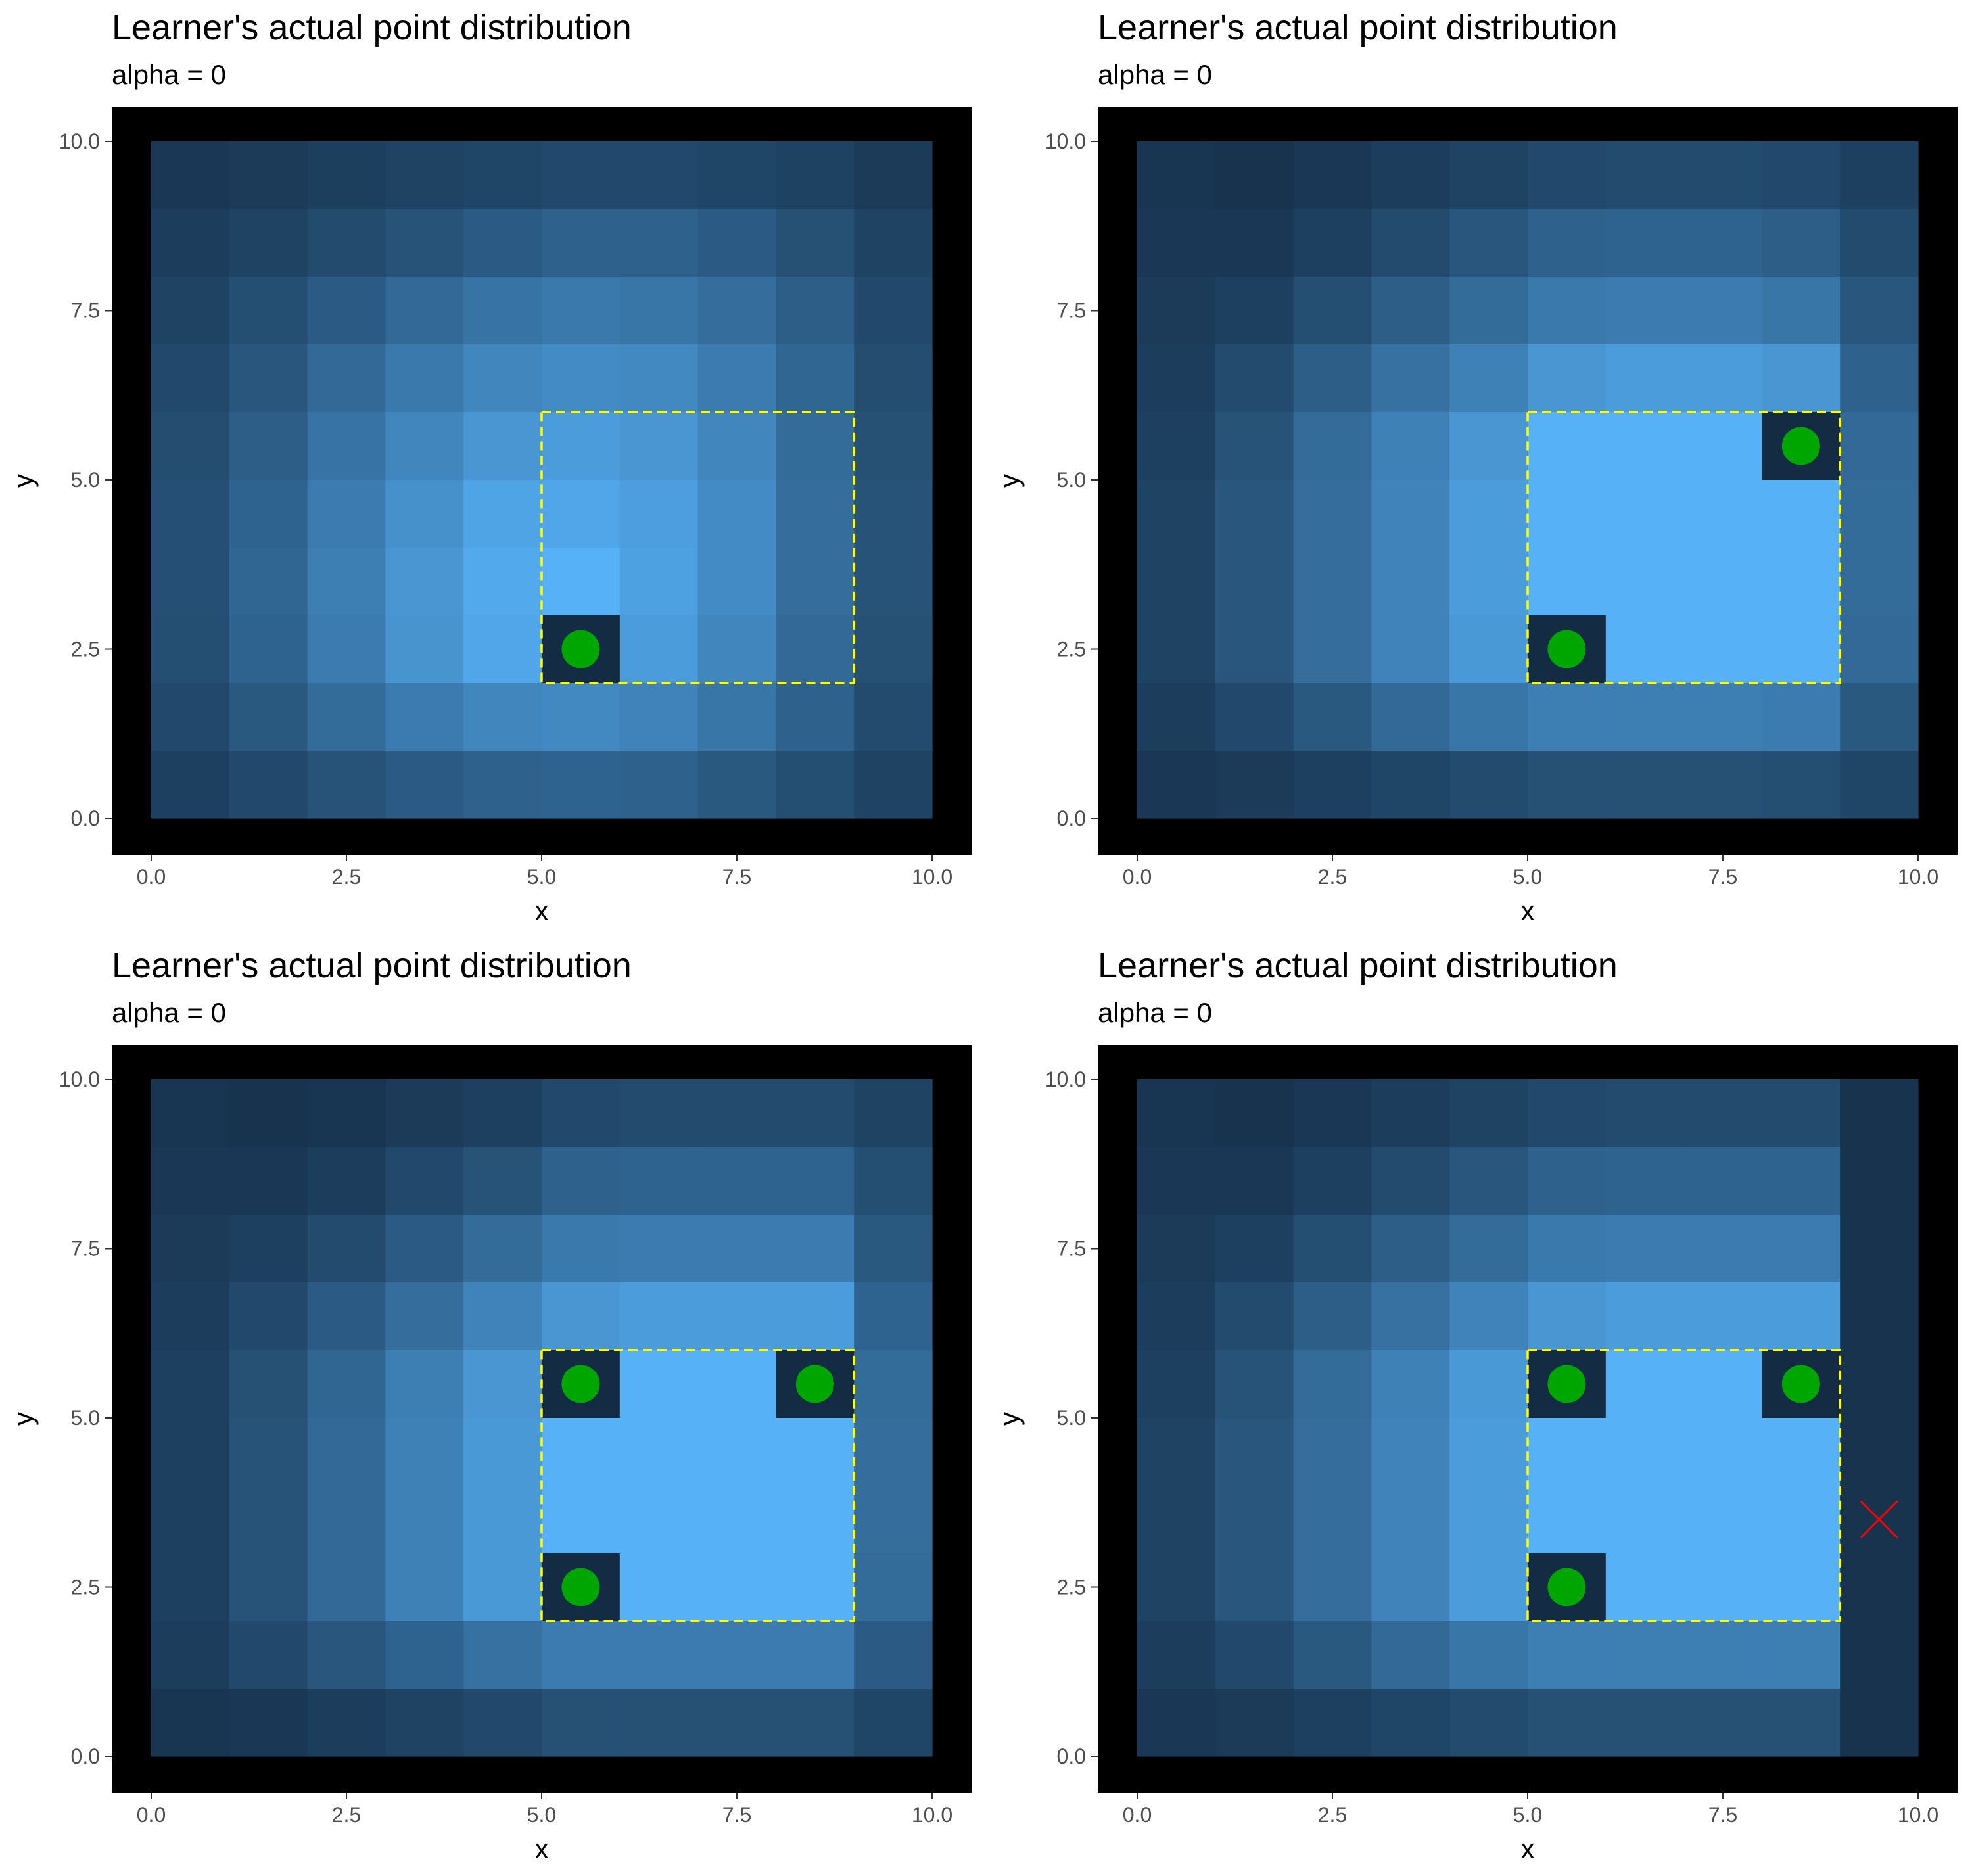  Describe the element at coordinates (544, 872) in the screenshot. I see `x-axis: 0.0 2.5 5.0 7.5 10.0` at that location.